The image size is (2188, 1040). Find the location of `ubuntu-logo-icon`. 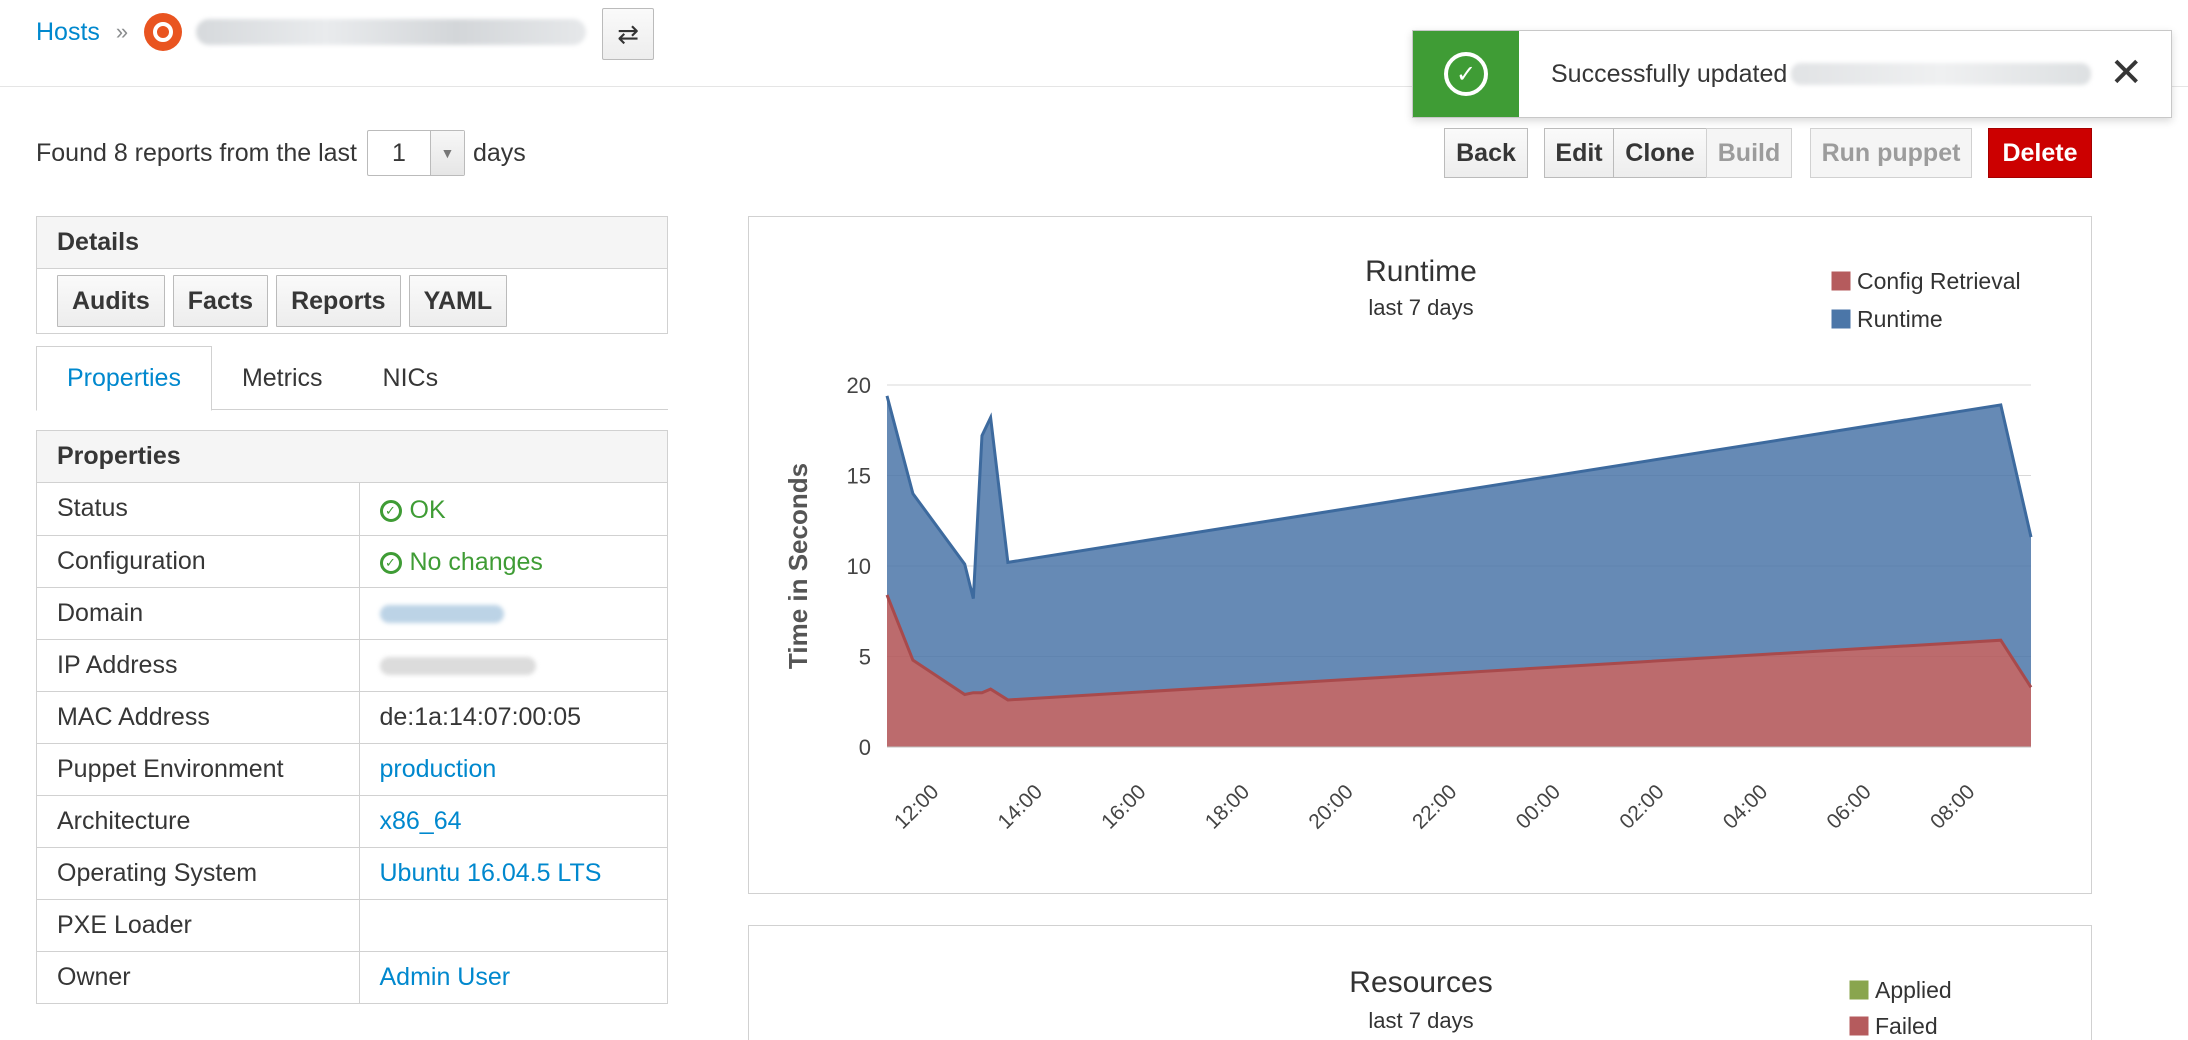

ubuntu-logo-icon is located at coordinates (163, 32).